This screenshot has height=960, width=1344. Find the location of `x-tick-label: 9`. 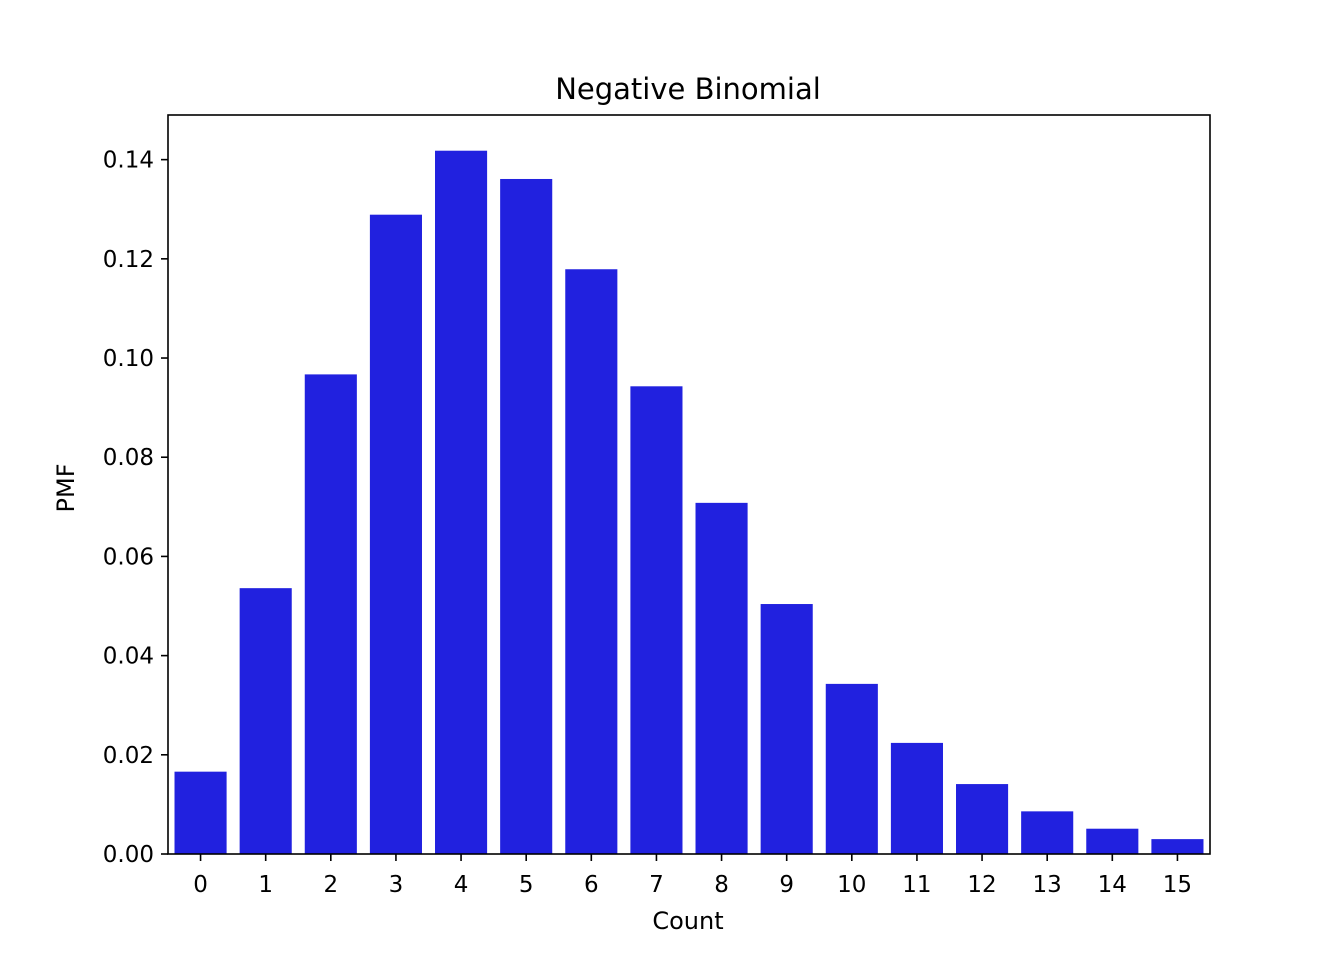

x-tick-label: 9 is located at coordinates (786, 885).